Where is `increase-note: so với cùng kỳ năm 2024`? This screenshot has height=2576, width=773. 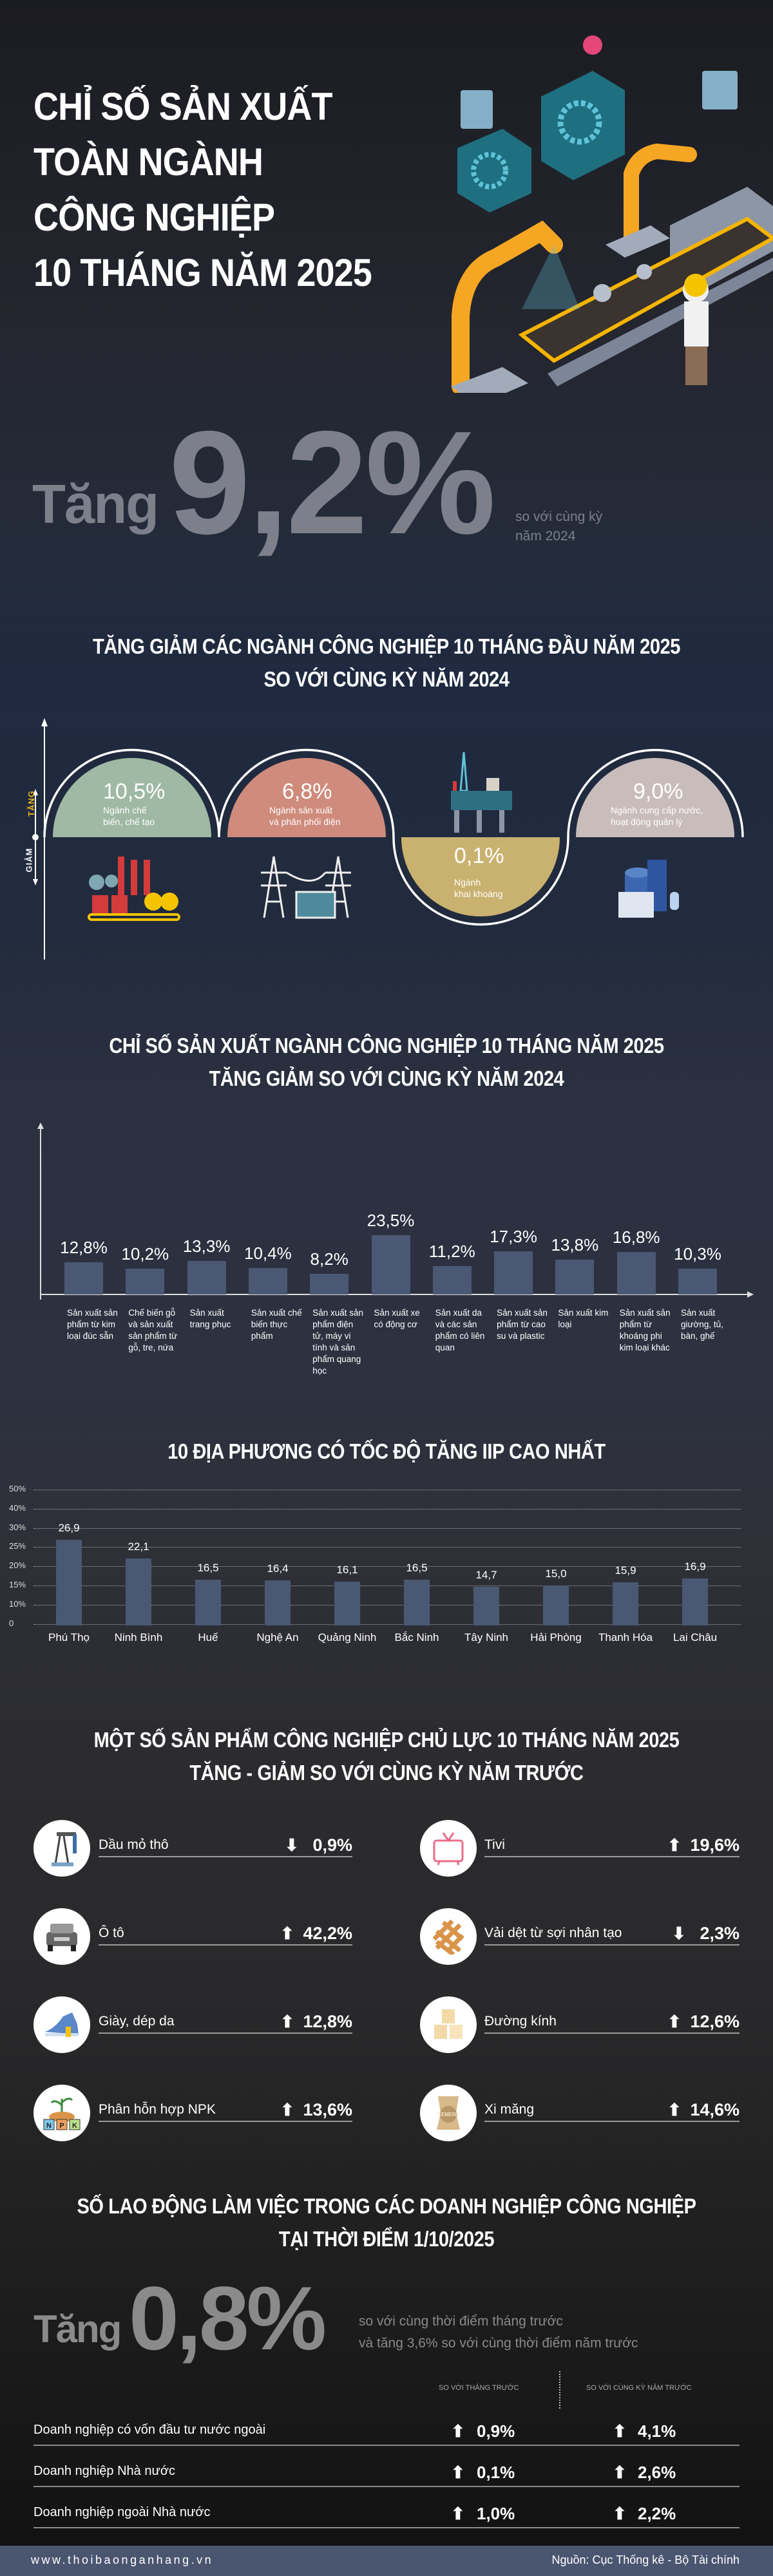 increase-note: so với cùng kỳ năm 2024 is located at coordinates (559, 526).